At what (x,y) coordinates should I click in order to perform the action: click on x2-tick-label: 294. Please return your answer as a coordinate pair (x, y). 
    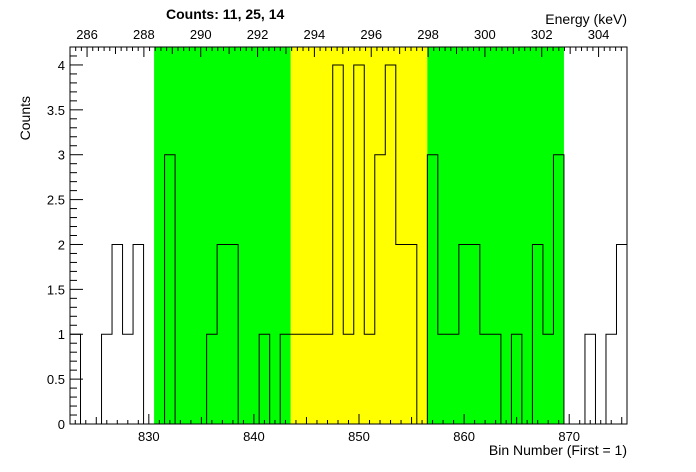
    Looking at the image, I should click on (315, 34).